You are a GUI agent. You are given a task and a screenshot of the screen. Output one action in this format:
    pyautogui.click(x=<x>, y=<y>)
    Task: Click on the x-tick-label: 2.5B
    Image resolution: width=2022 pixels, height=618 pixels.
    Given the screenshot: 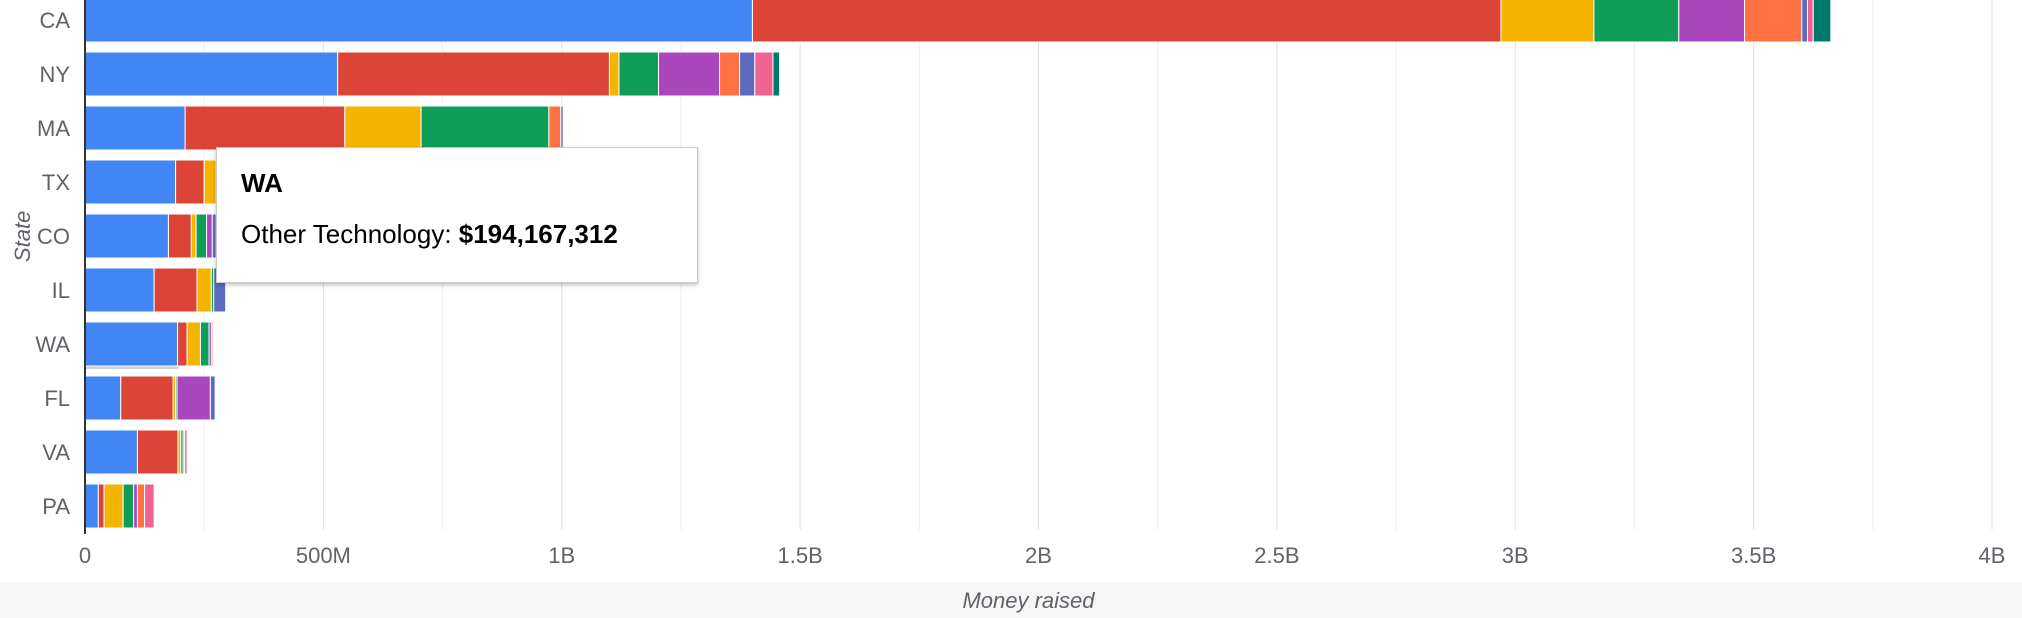 What is the action you would take?
    pyautogui.click(x=1276, y=555)
    